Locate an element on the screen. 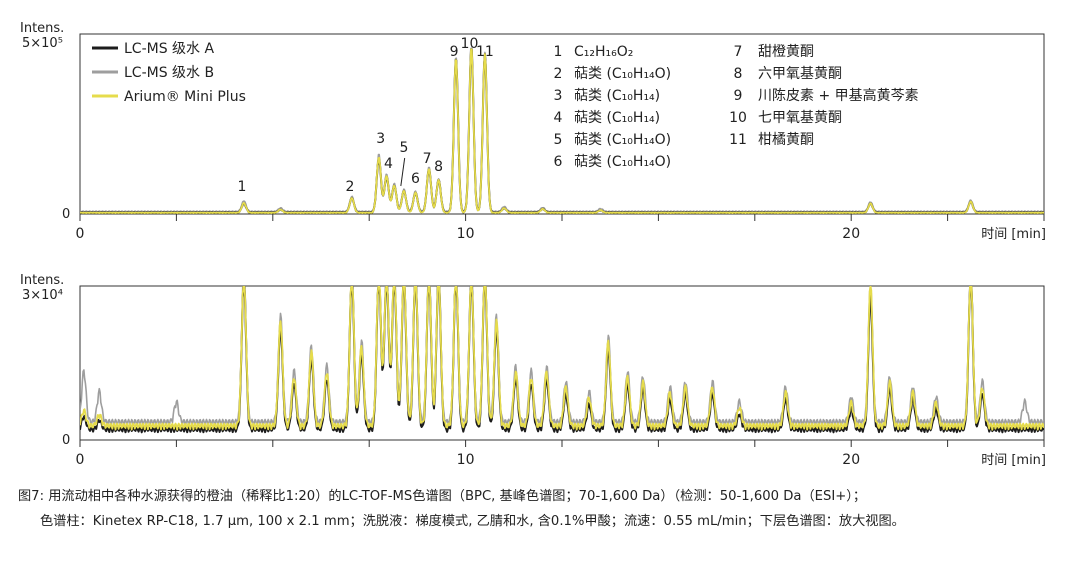 Image resolution: width=1080 pixels, height=569 pixels. peak-id-row: 2 萜类 (C₁₀H₁₄O) is located at coordinates (613, 74).